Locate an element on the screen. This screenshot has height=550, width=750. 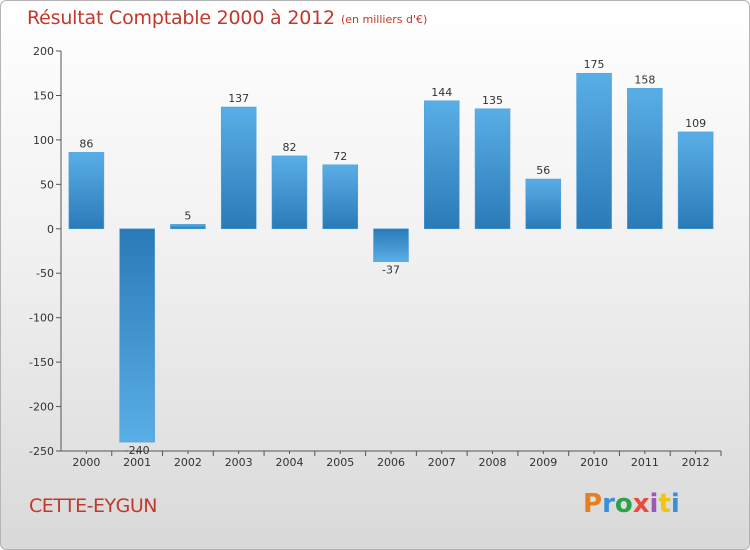
x-tick-label: 2012 is located at coordinates (696, 462).